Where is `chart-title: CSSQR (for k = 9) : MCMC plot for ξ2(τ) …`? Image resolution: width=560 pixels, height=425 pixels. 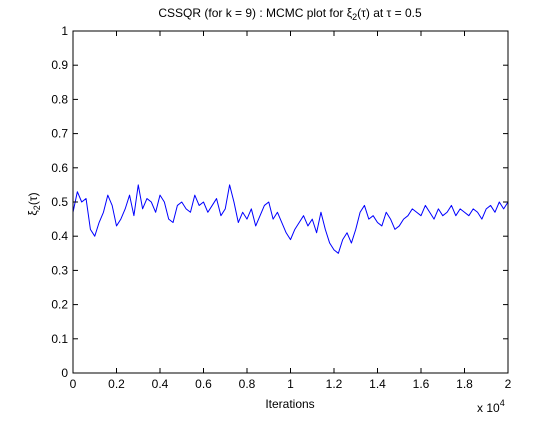 chart-title: CSSQR (for k = 9) : MCMC plot for ξ2(τ) … is located at coordinates (290, 14).